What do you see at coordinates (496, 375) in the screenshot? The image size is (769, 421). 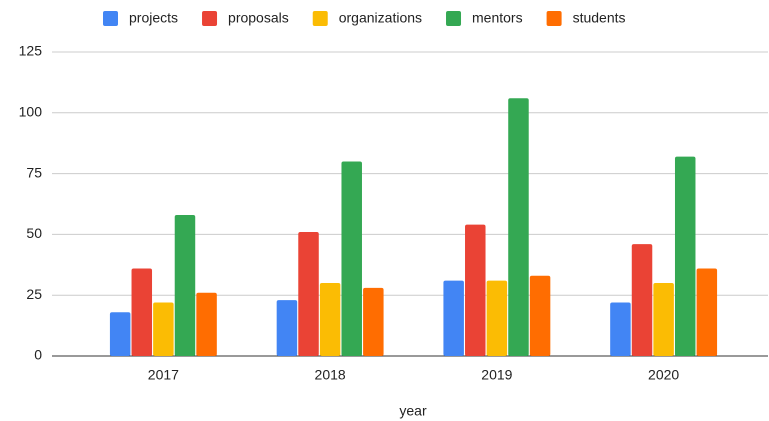 I see `x-tick-label: 2019` at bounding box center [496, 375].